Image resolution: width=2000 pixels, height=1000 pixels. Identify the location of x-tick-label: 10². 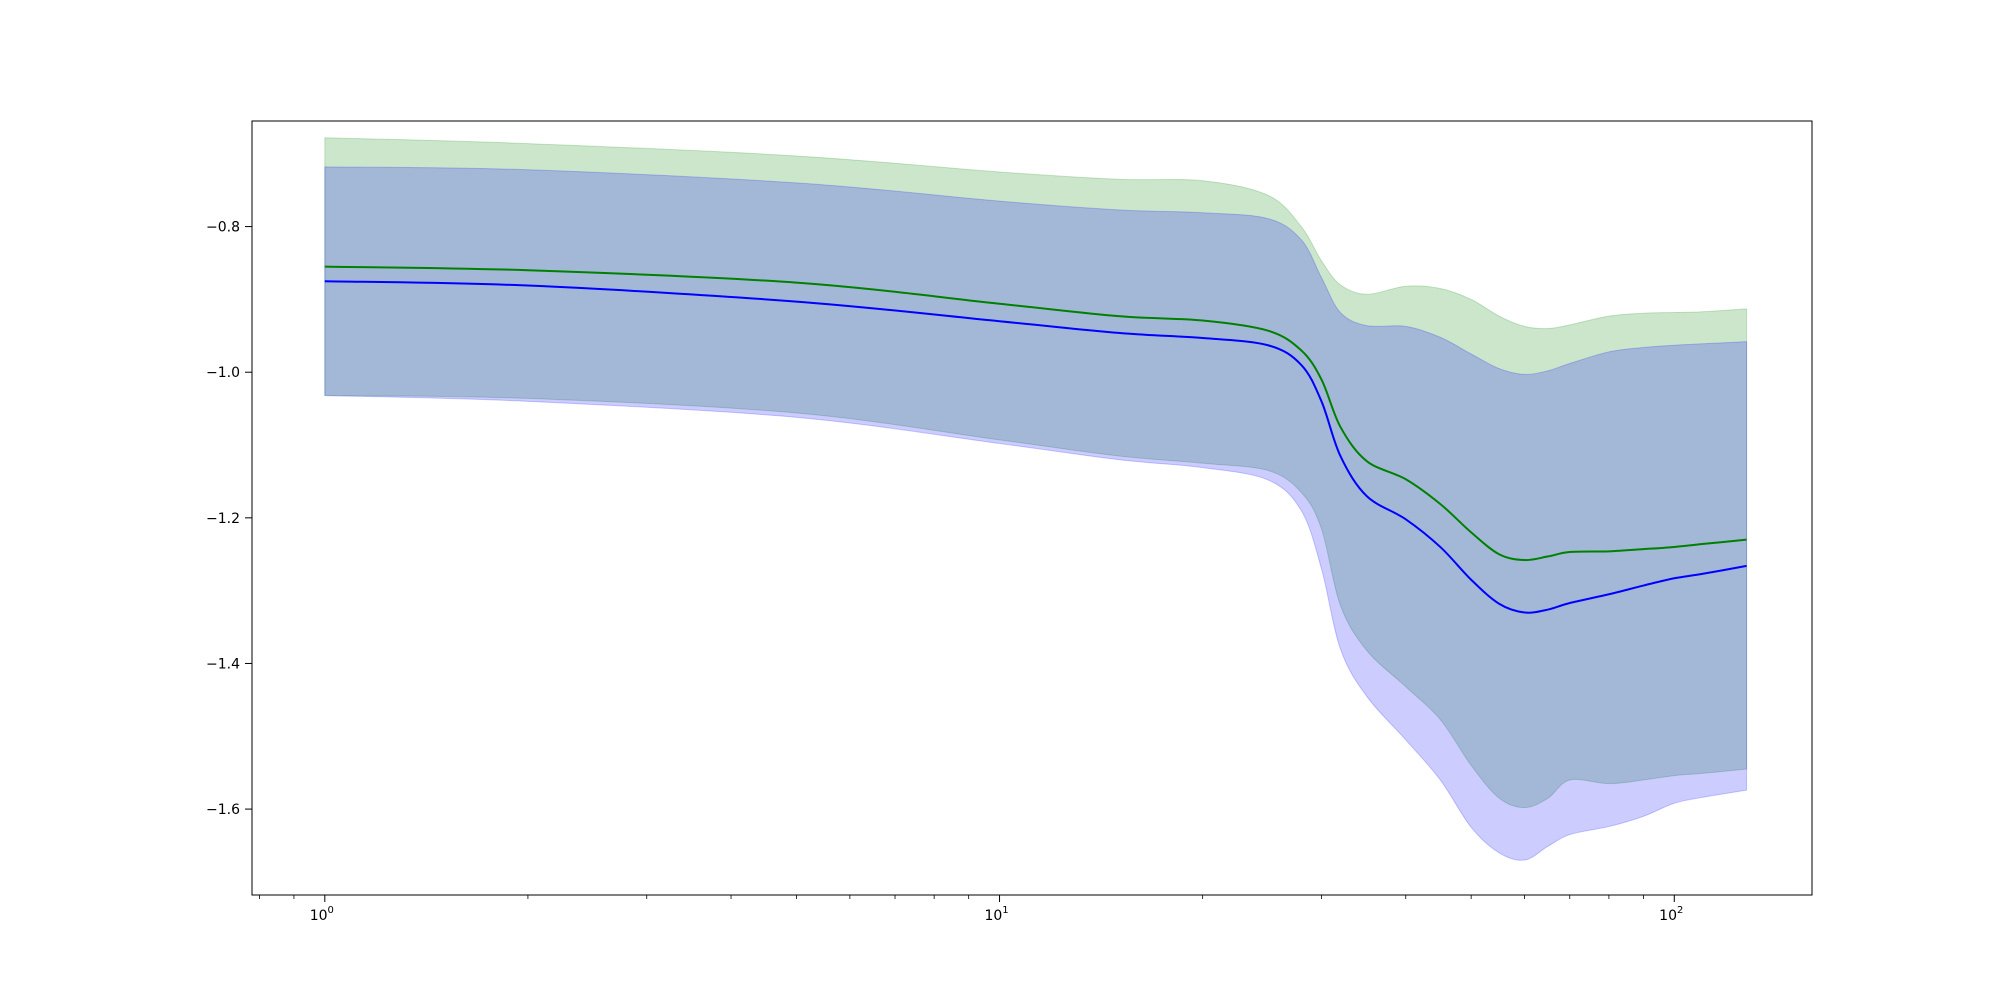
(1671, 914).